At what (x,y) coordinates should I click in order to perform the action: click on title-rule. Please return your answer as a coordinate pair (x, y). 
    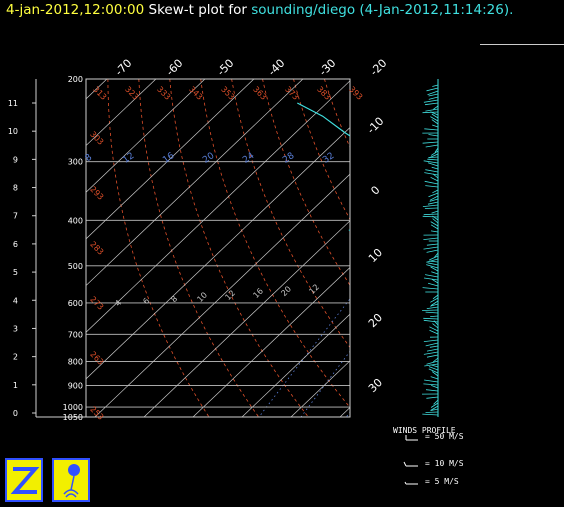
    Looking at the image, I should click on (522, 44).